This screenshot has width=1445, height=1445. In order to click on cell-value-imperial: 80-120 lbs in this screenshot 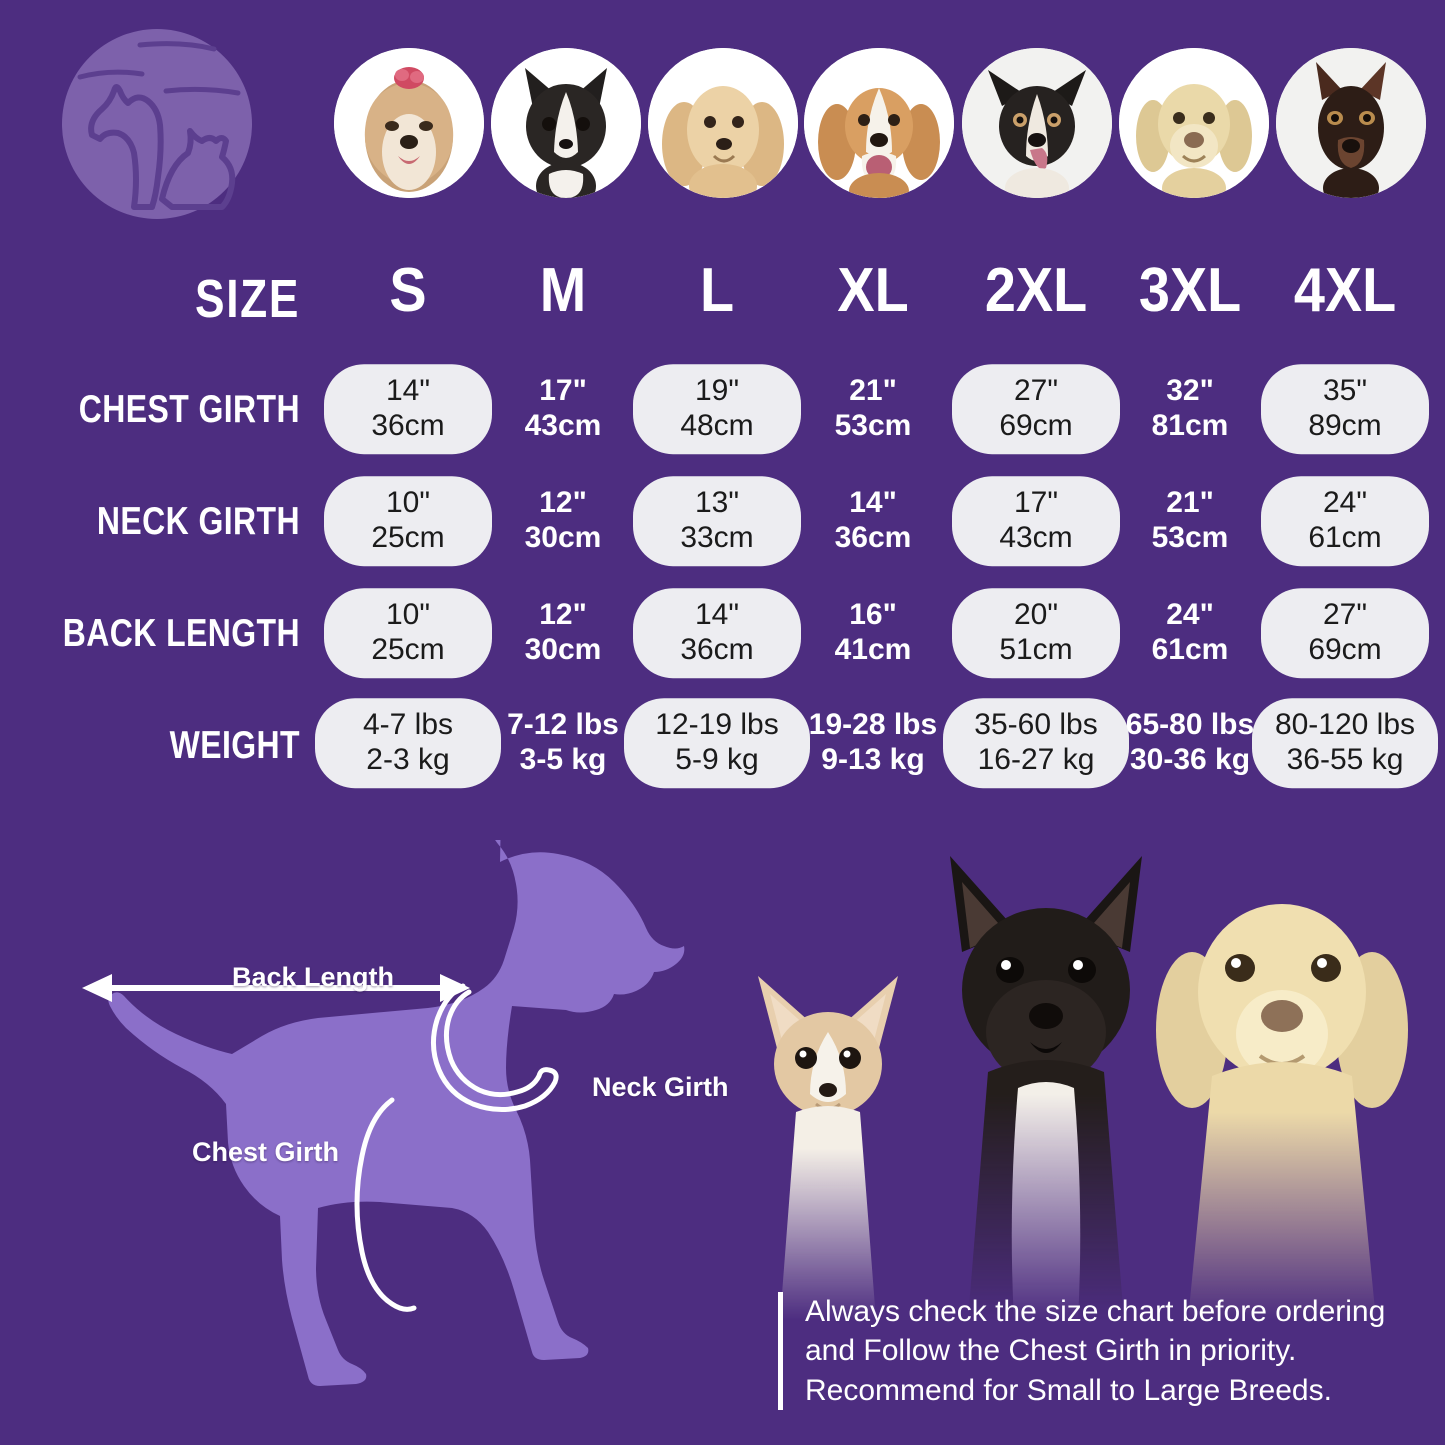, I will do `click(1345, 725)`.